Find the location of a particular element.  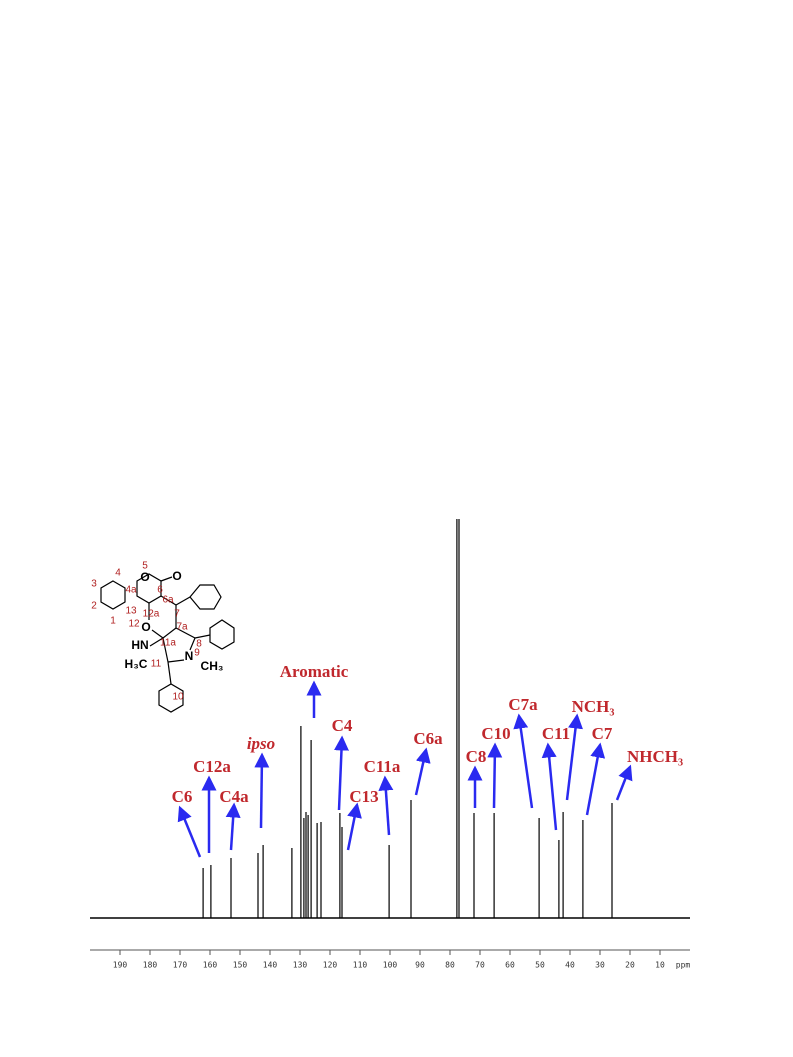

peak-label: C7 is located at coordinates (602, 733).